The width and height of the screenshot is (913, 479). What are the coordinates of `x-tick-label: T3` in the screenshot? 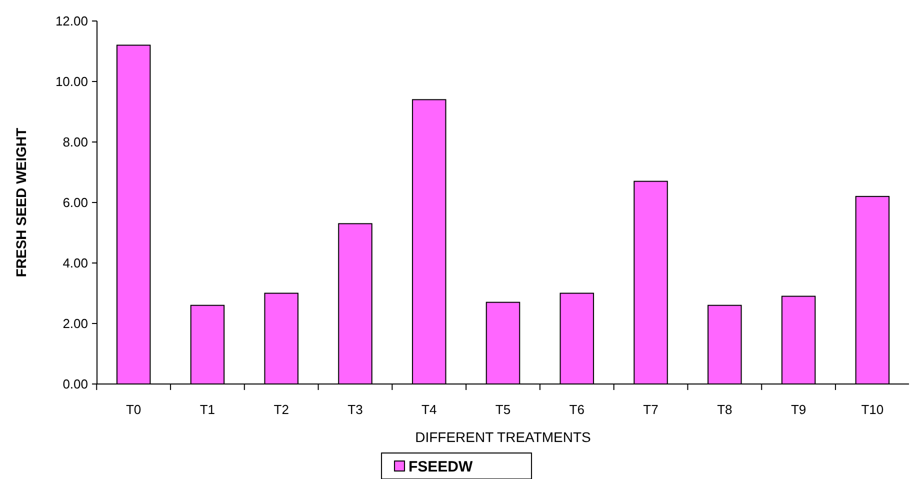 It's located at (355, 409).